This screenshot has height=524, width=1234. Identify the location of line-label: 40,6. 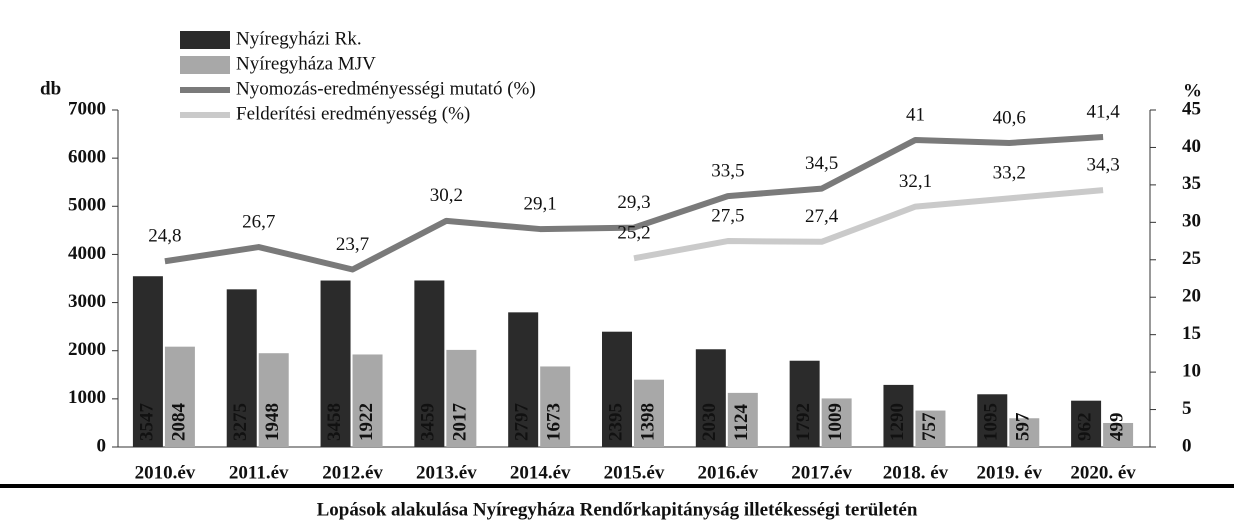
(1009, 117).